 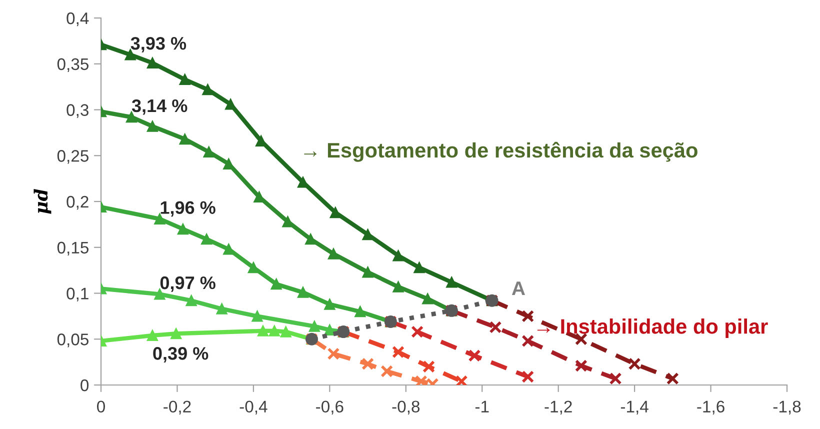 What do you see at coordinates (330, 407) in the screenshot?
I see `x-tick-label: -0,6` at bounding box center [330, 407].